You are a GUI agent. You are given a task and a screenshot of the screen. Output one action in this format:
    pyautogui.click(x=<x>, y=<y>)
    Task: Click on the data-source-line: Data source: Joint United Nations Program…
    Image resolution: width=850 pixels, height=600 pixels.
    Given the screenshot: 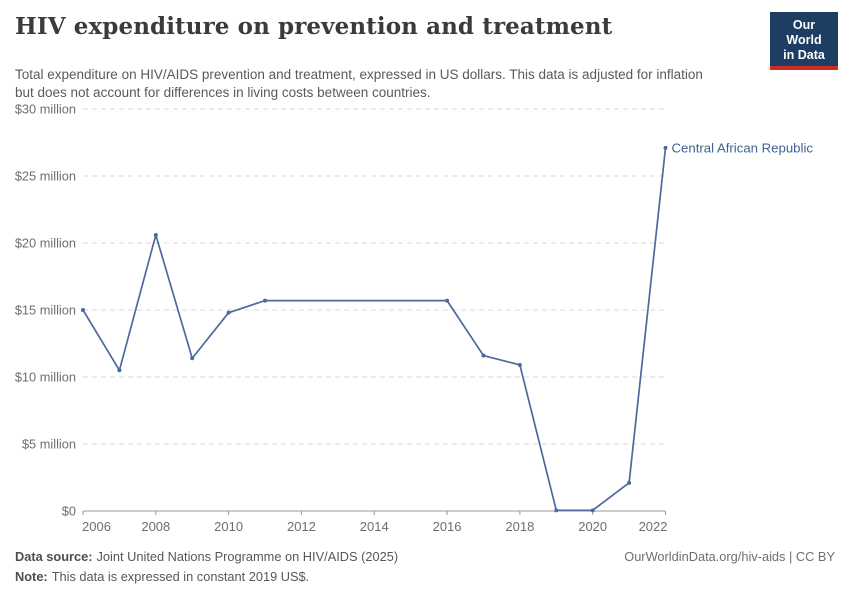 What is the action you would take?
    pyautogui.click(x=425, y=557)
    